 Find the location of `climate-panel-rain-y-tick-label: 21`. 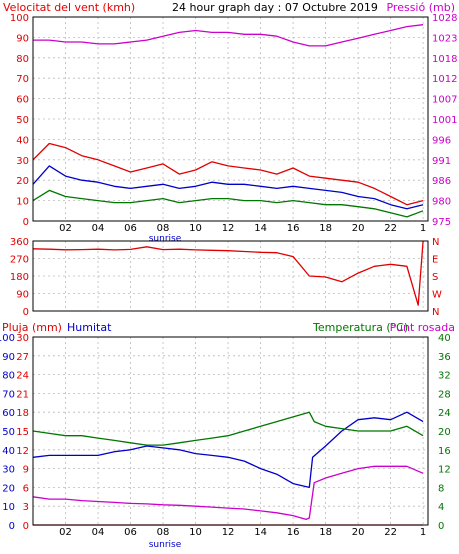

climate-panel-rain-y-tick-label: 21 is located at coordinates (22, 394).